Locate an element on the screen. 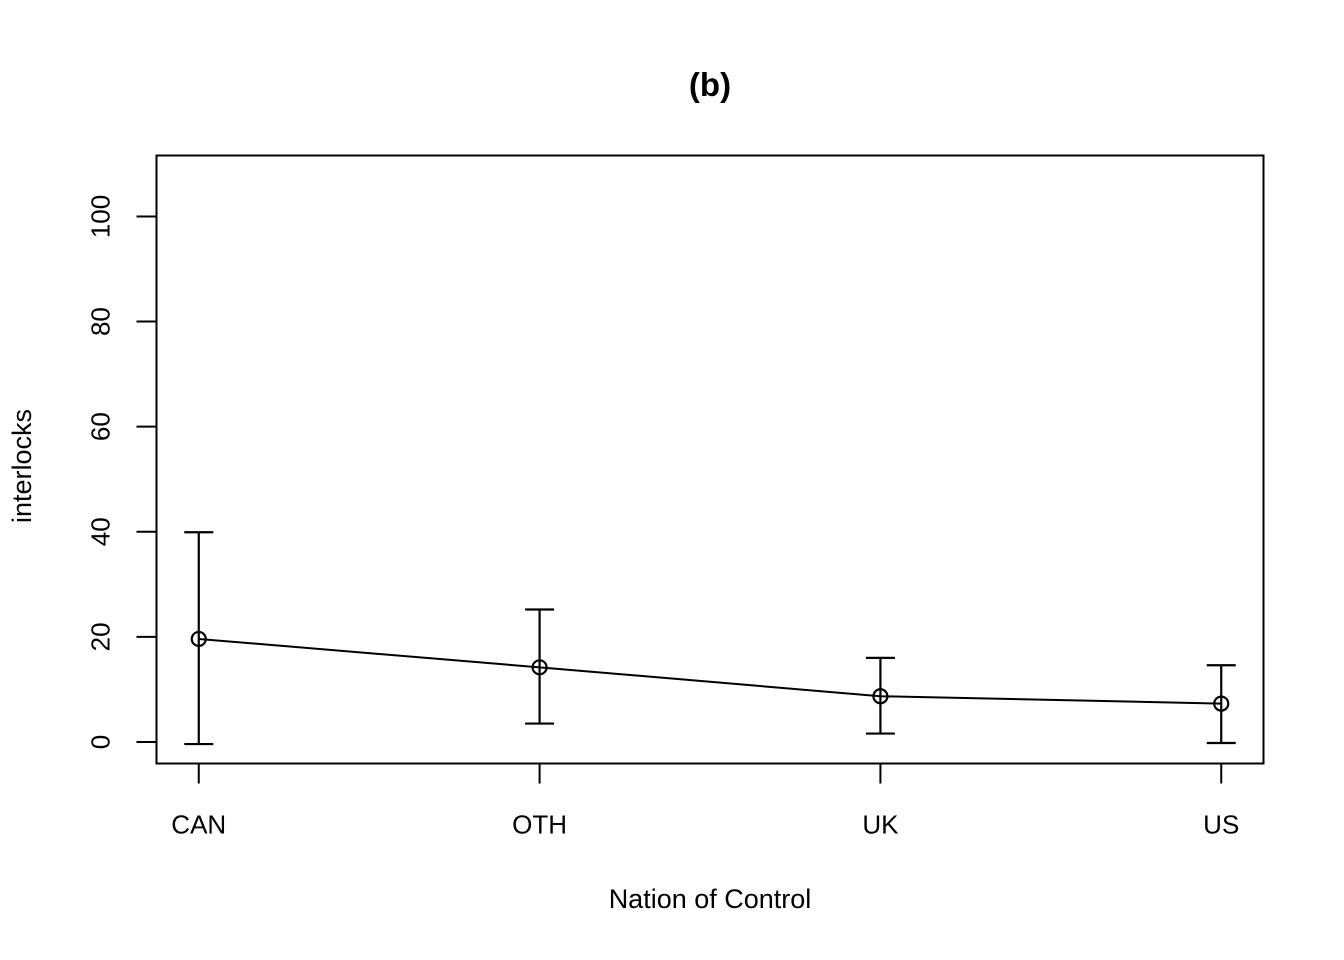 Image resolution: width=1344 pixels, height=960 pixels. y-tick-label: 40 is located at coordinates (101, 531).